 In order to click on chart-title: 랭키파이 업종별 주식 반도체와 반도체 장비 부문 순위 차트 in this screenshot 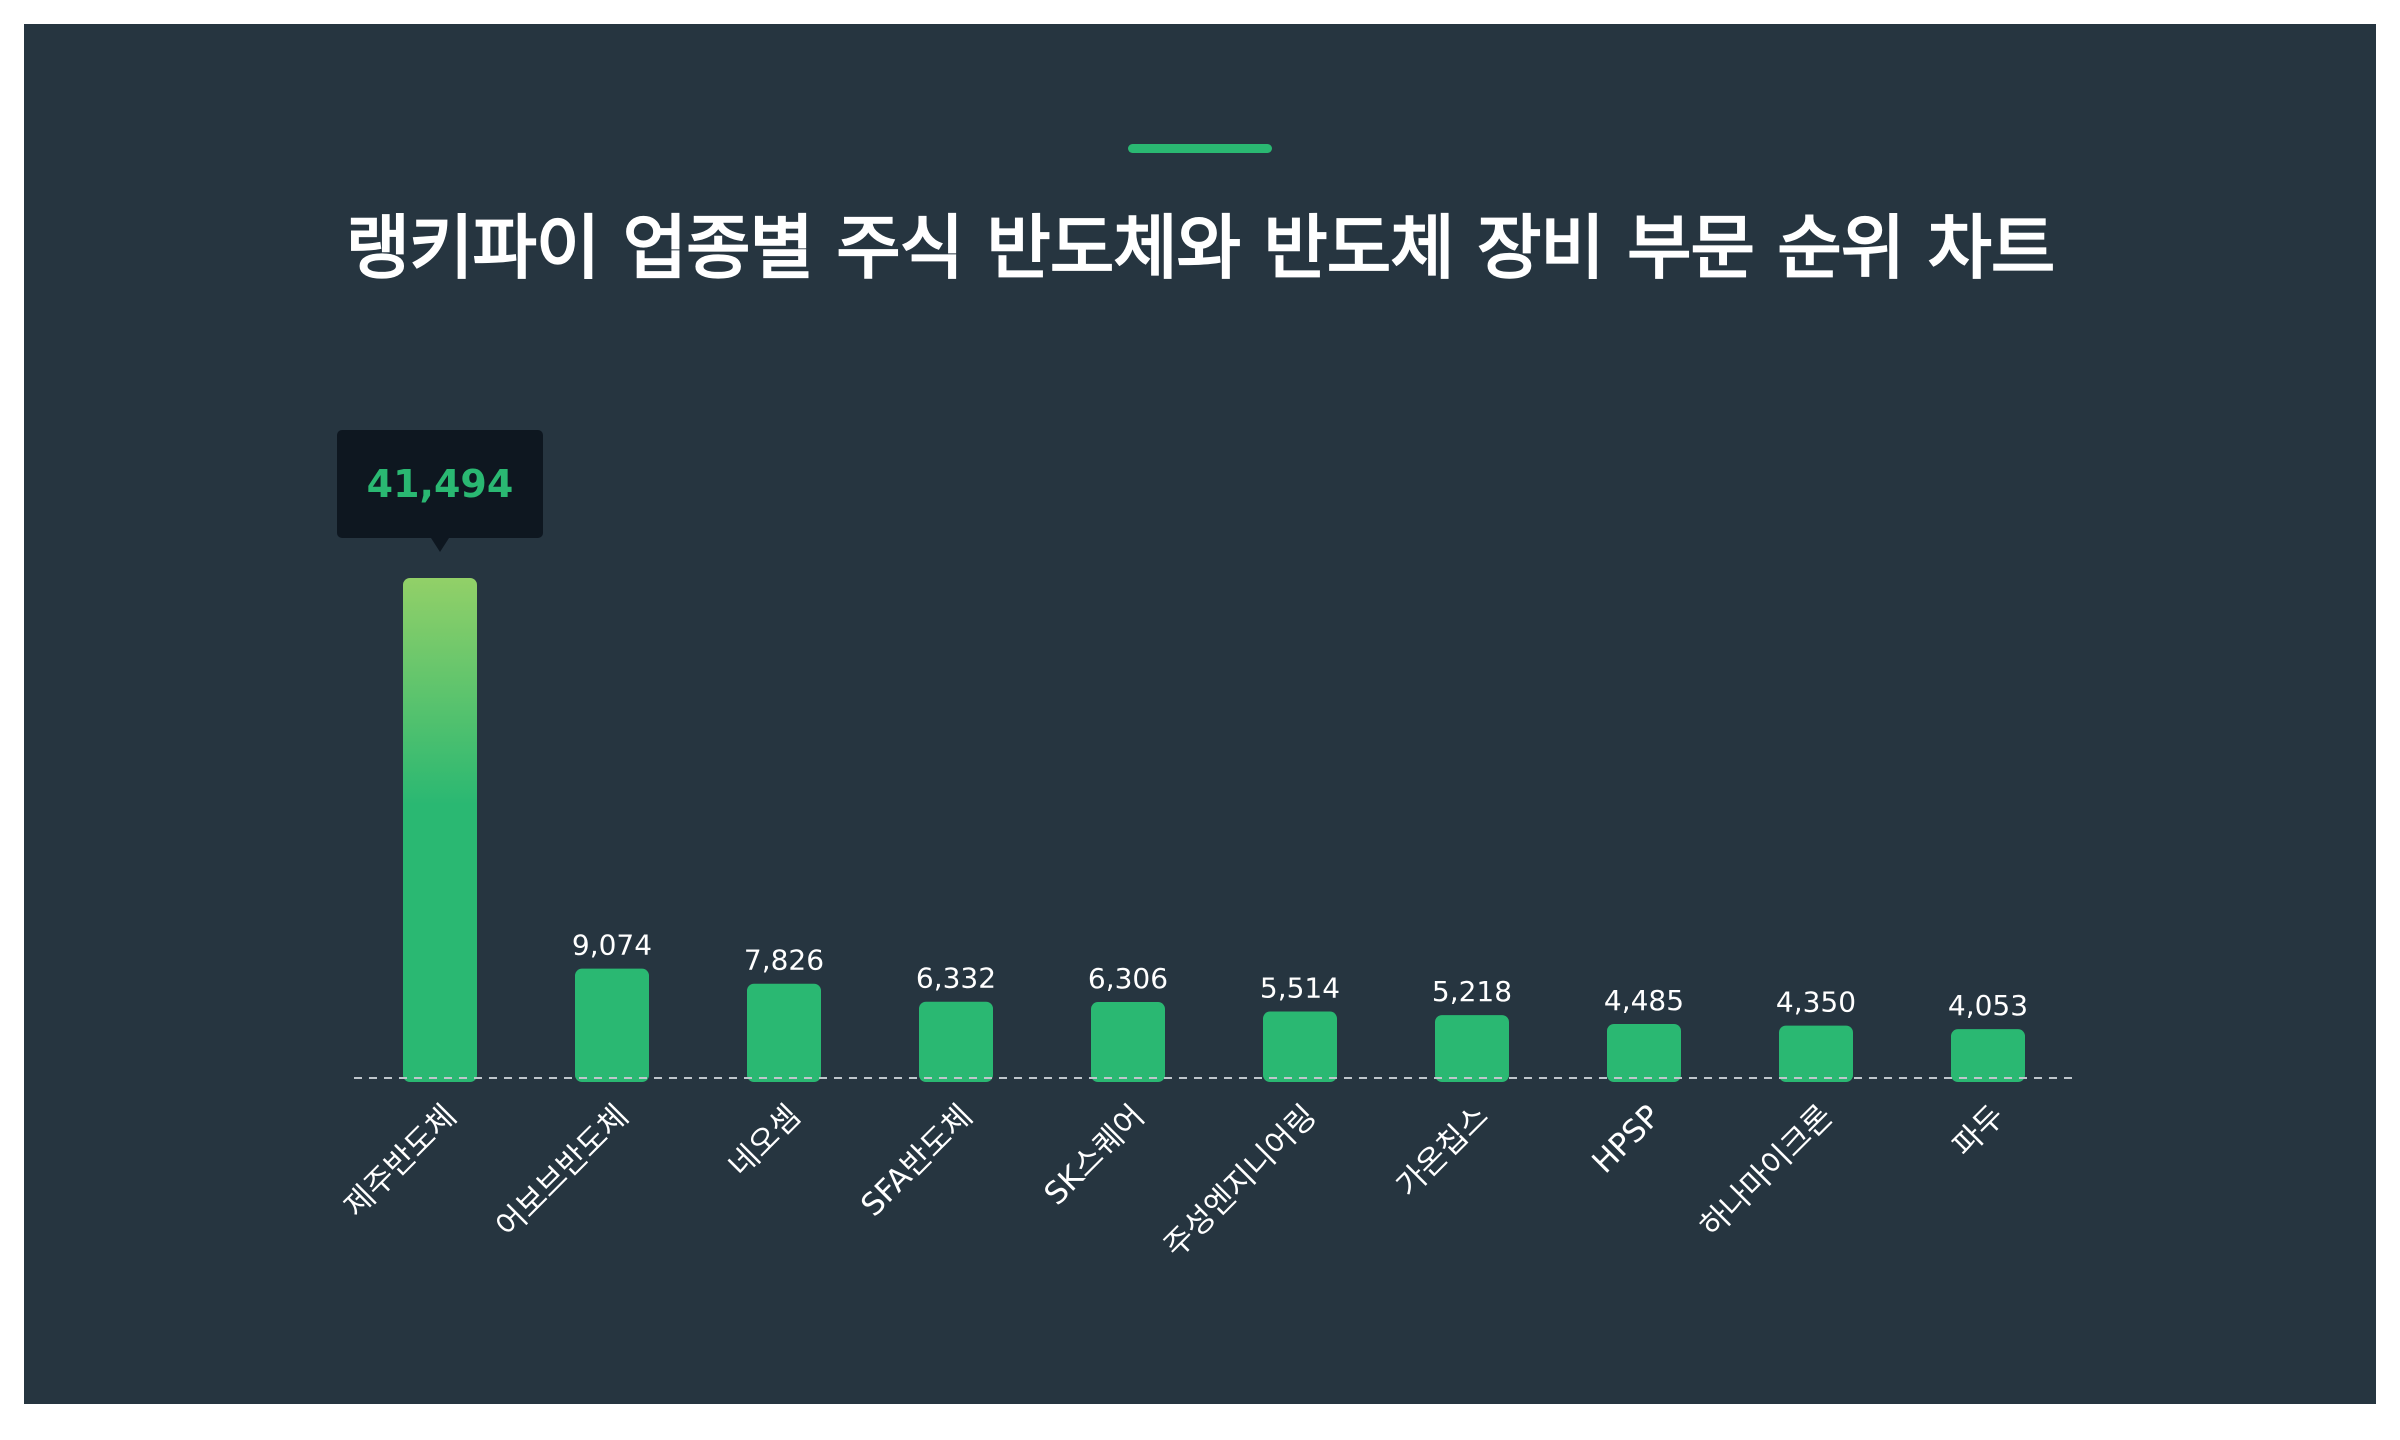, I will do `click(1200, 248)`.